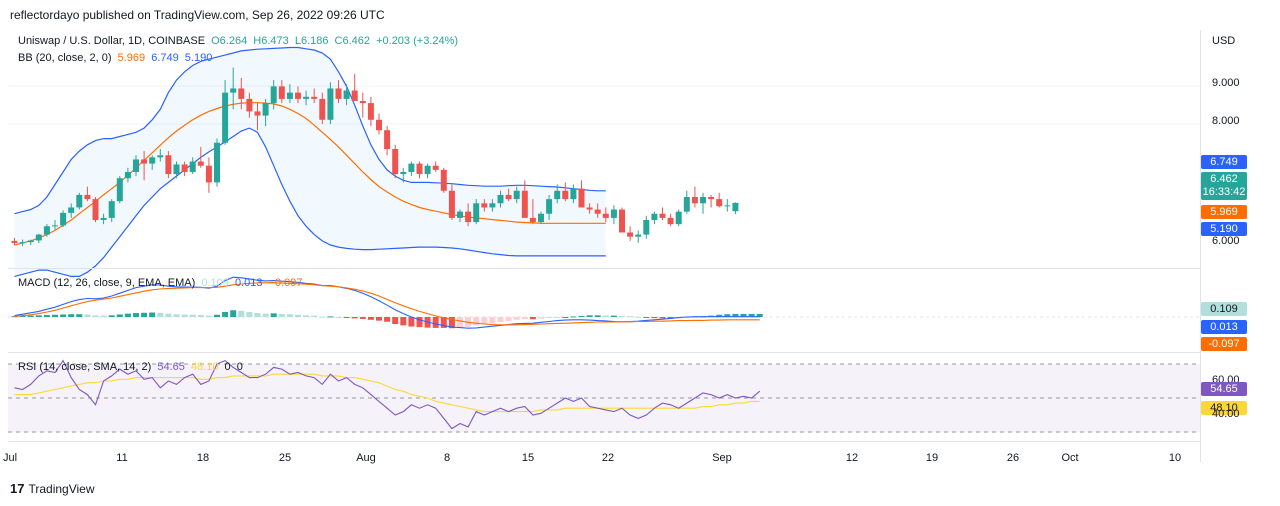 Image resolution: width=1280 pixels, height=506 pixels. What do you see at coordinates (107, 283) in the screenshot?
I see `macd-label: MACD (12, 26, close, 9, EMA, EMA)` at bounding box center [107, 283].